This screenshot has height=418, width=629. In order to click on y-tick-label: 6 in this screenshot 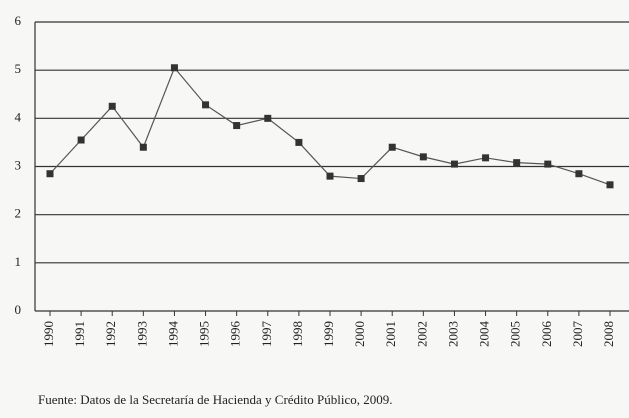, I will do `click(18, 20)`.